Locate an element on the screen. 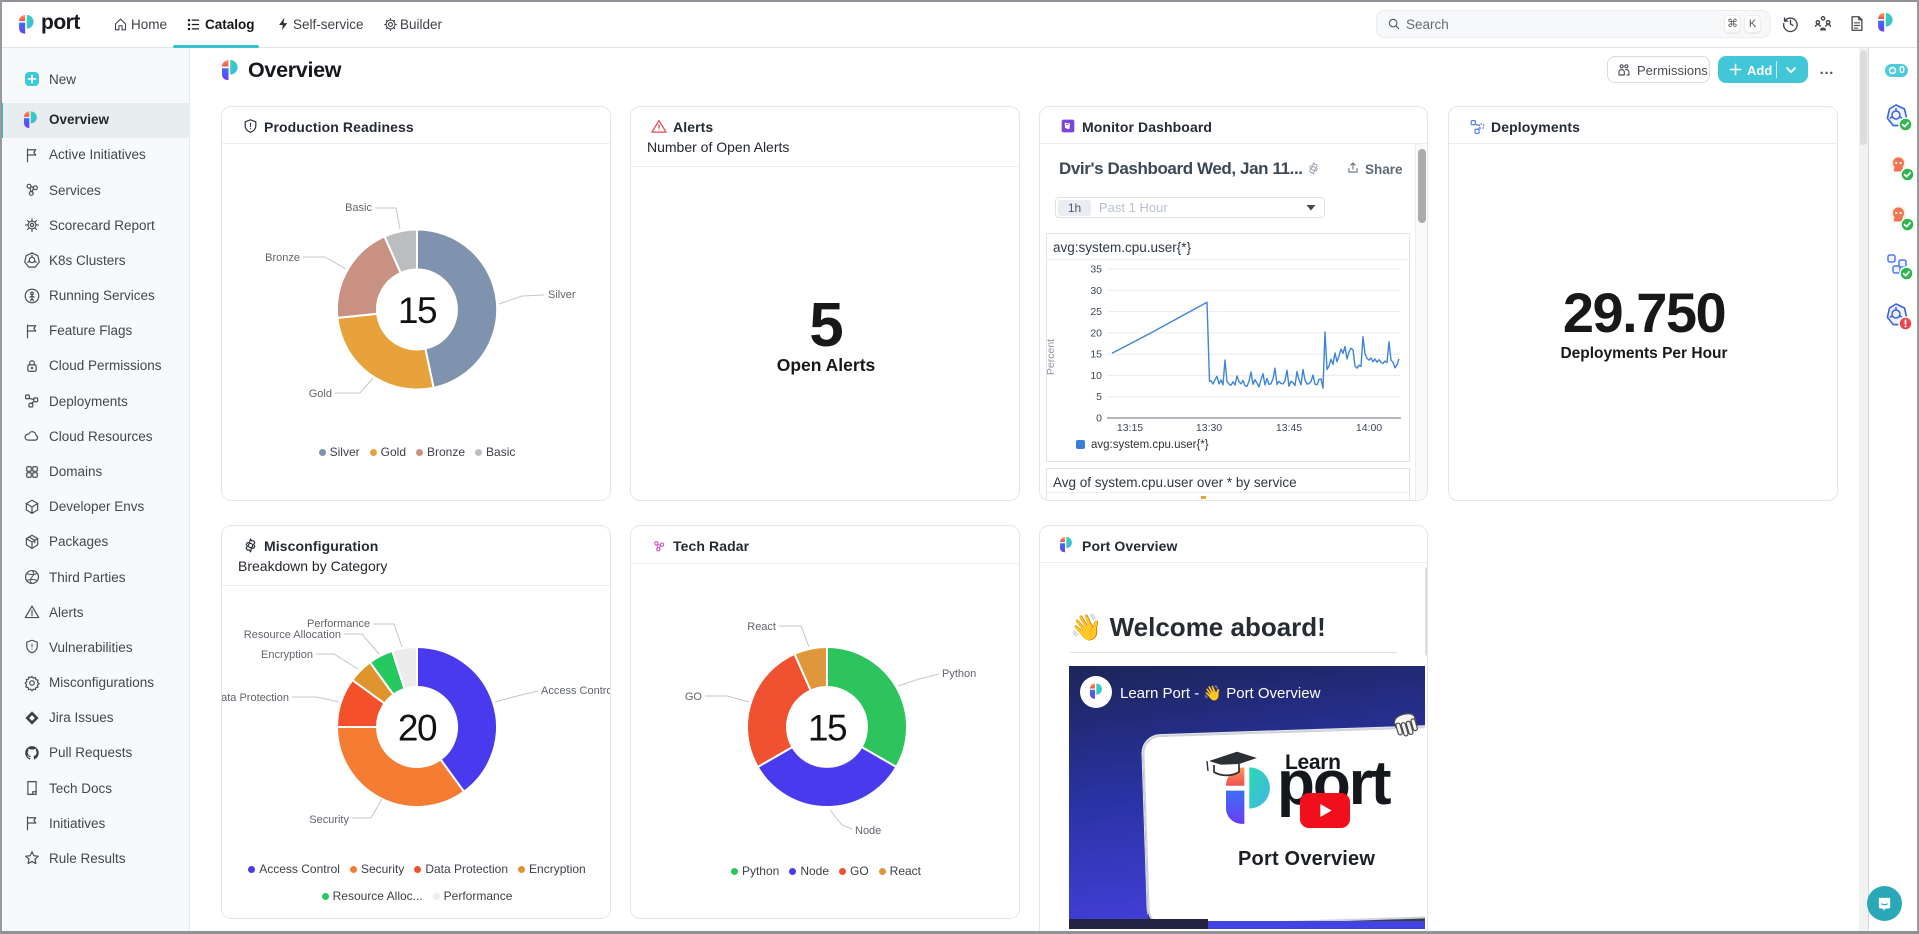 The height and width of the screenshot is (934, 1919). svg-text: avg:system.cpu.user{*} is located at coordinates (1150, 445).